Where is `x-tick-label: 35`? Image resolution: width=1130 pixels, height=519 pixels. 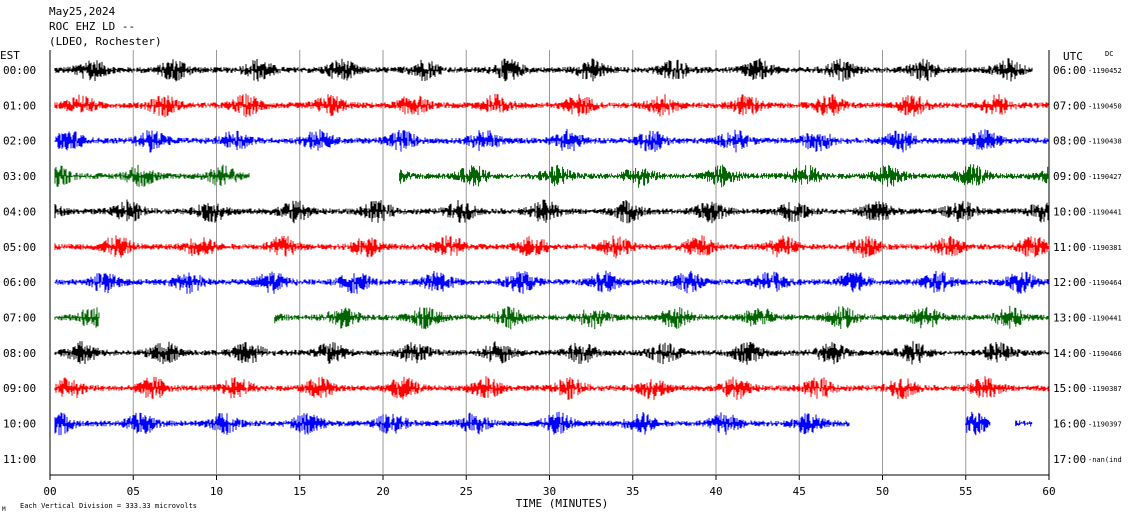 x-tick-label: 35 is located at coordinates (632, 491).